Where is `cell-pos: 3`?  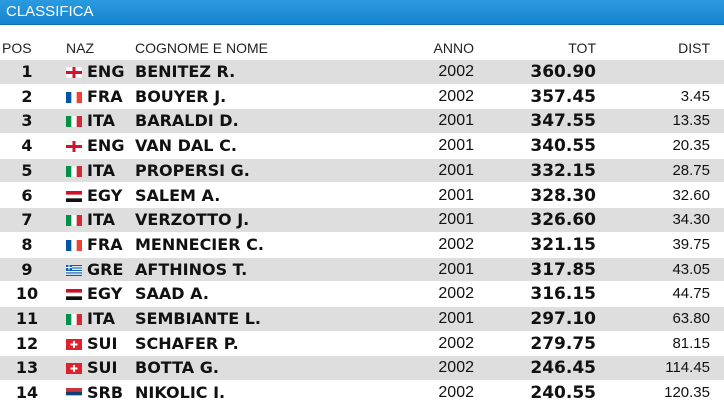 cell-pos: 3 is located at coordinates (27, 121).